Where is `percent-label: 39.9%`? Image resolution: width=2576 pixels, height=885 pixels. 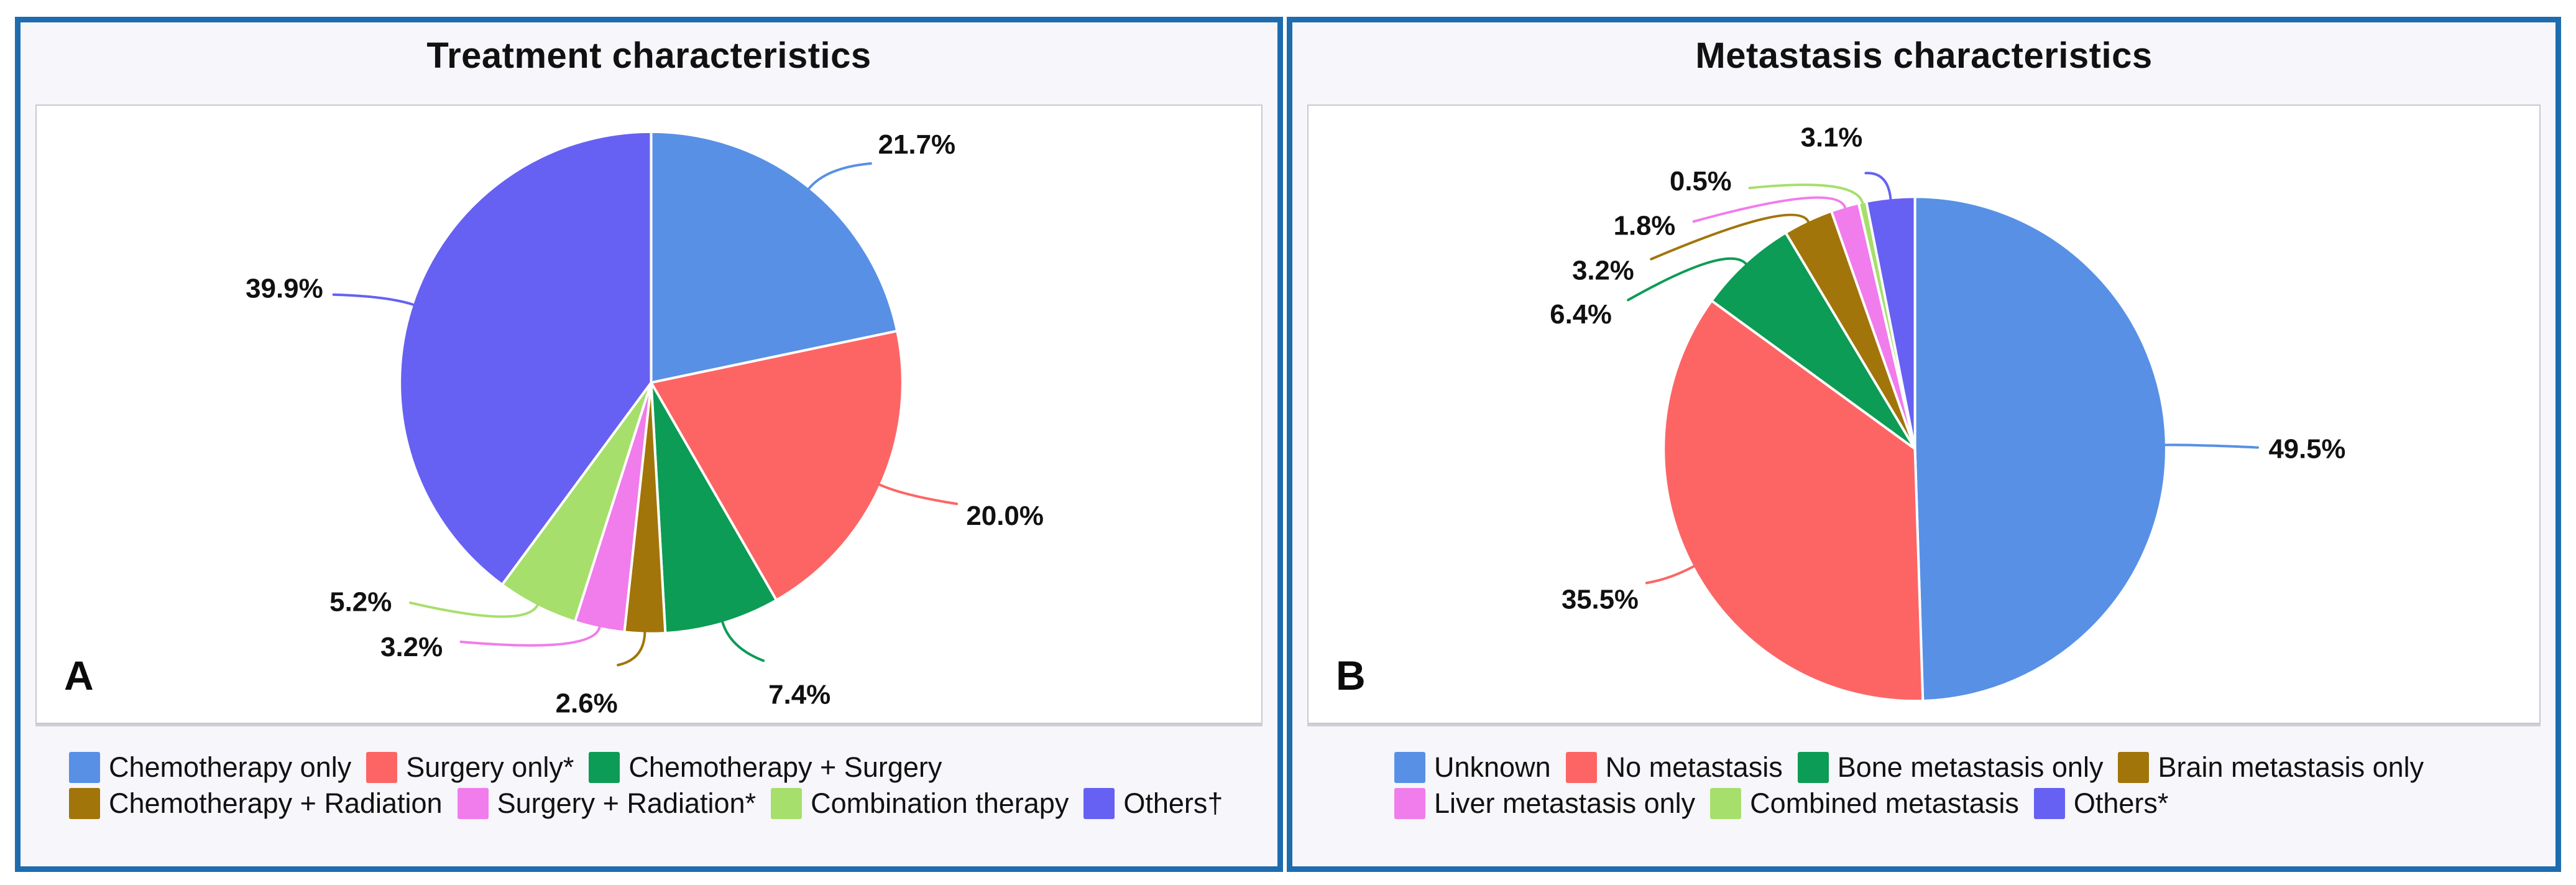 percent-label: 39.9% is located at coordinates (284, 288).